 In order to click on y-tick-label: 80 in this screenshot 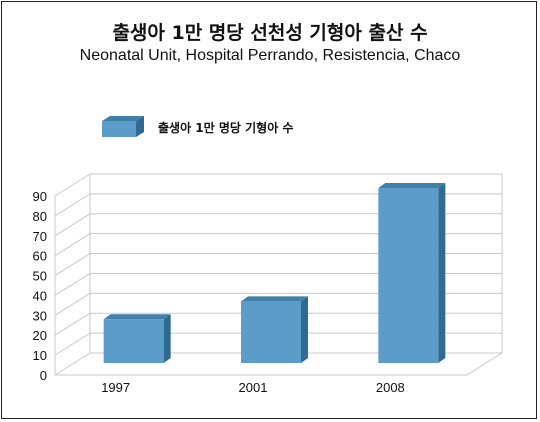, I will do `click(40, 216)`.